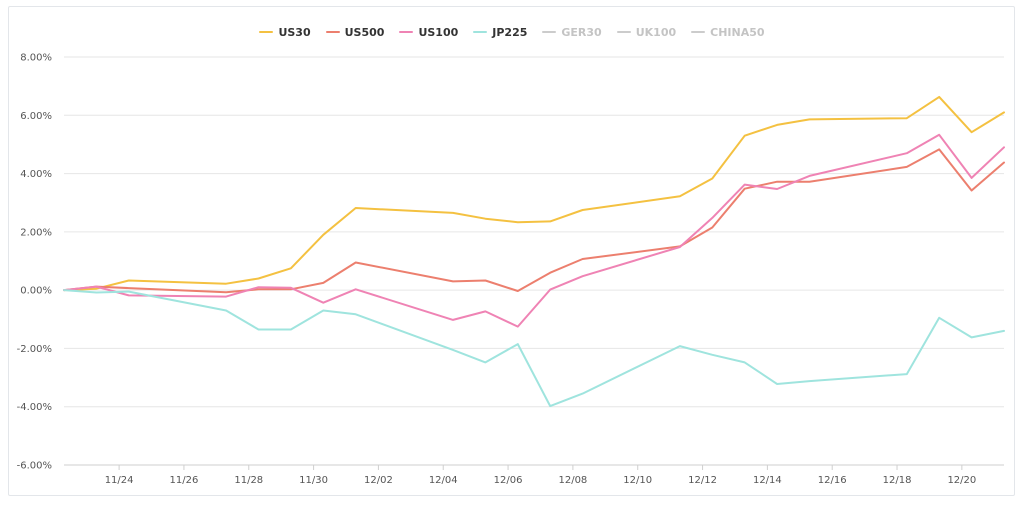  I want to click on y-tick-label: 6.00%, so click(36, 116).